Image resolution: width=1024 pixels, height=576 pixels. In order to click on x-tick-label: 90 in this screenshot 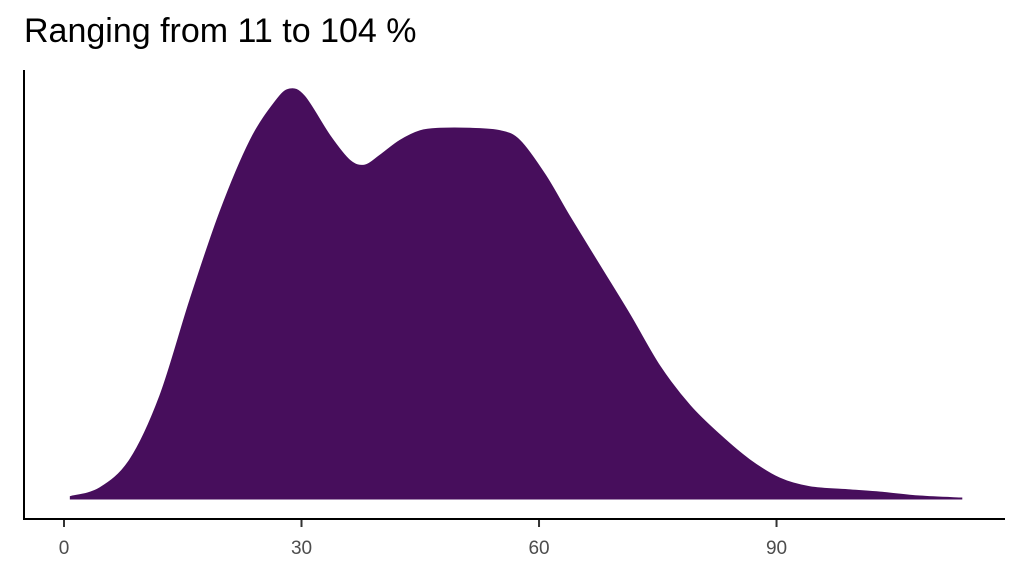, I will do `click(776, 548)`.